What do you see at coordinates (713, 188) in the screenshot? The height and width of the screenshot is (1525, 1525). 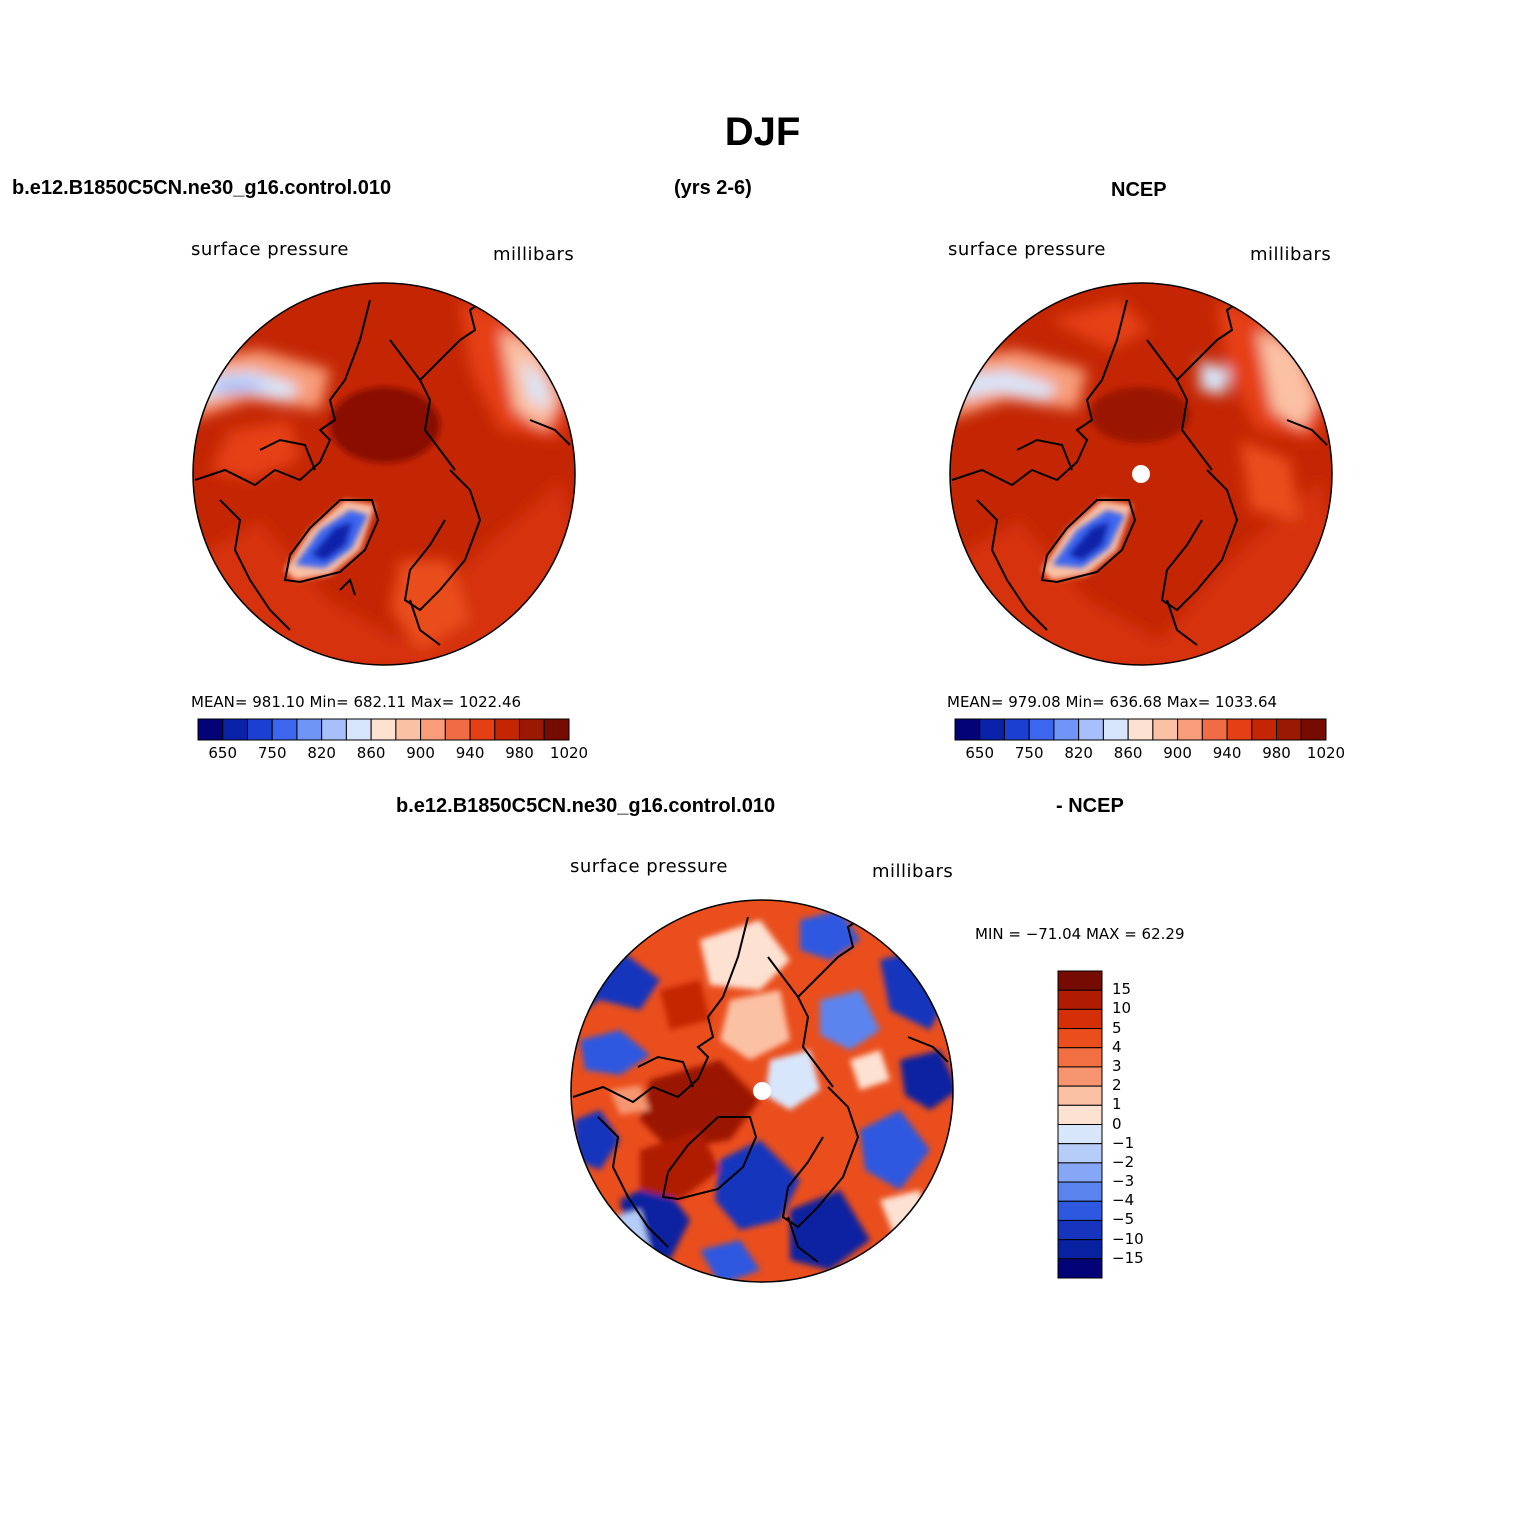 I see `years-header: (yrs 2-6)` at bounding box center [713, 188].